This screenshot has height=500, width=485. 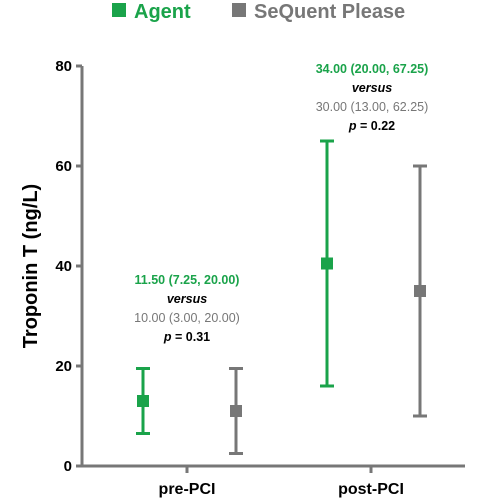 I want to click on y-tick-label: 20, so click(x=63, y=366).